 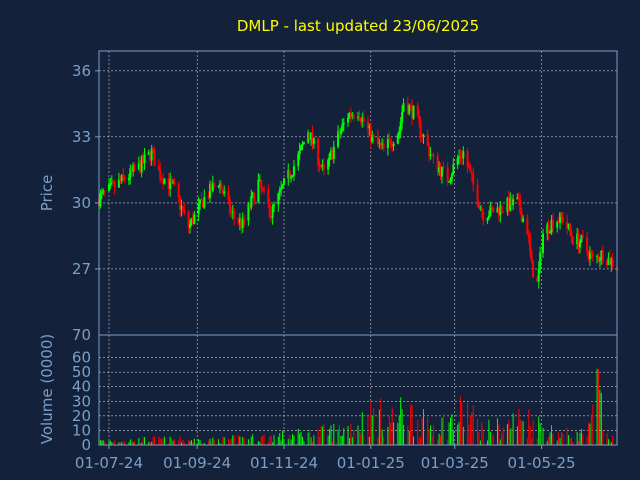 What do you see at coordinates (86, 445) in the screenshot?
I see `volume-tick-label: 0` at bounding box center [86, 445].